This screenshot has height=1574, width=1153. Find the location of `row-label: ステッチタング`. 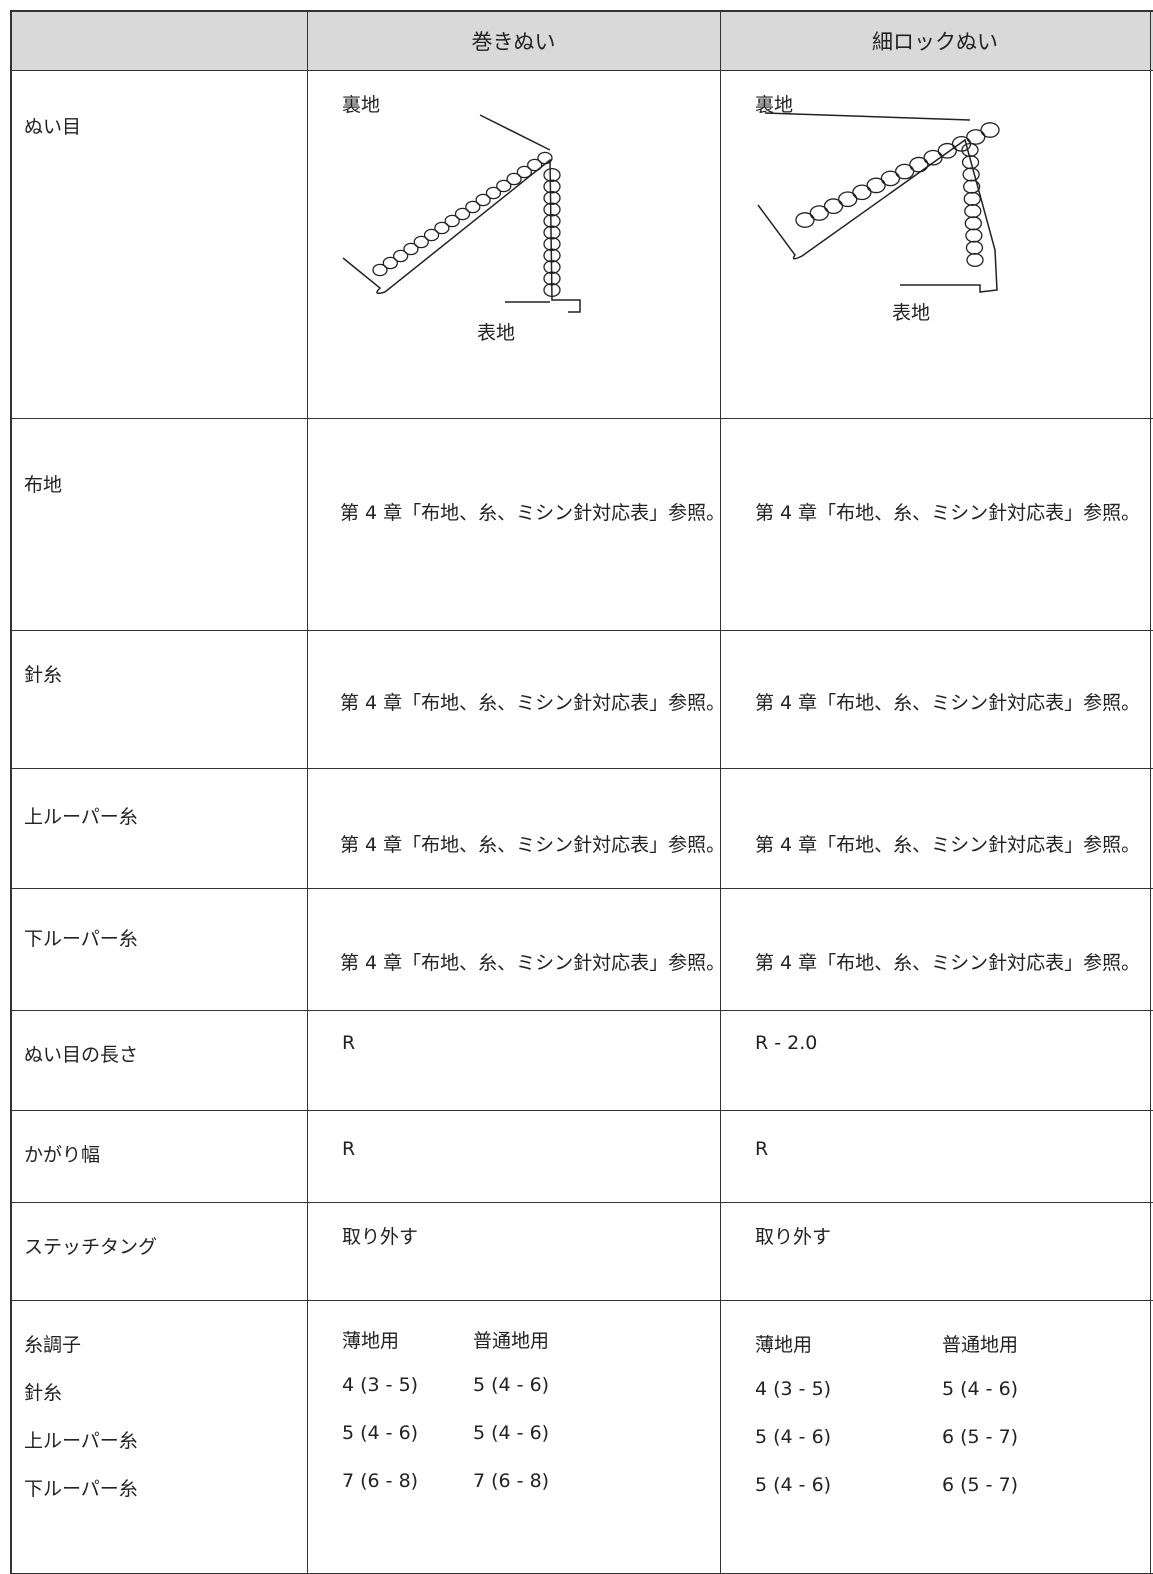

row-label: ステッチタング is located at coordinates (91, 1247).